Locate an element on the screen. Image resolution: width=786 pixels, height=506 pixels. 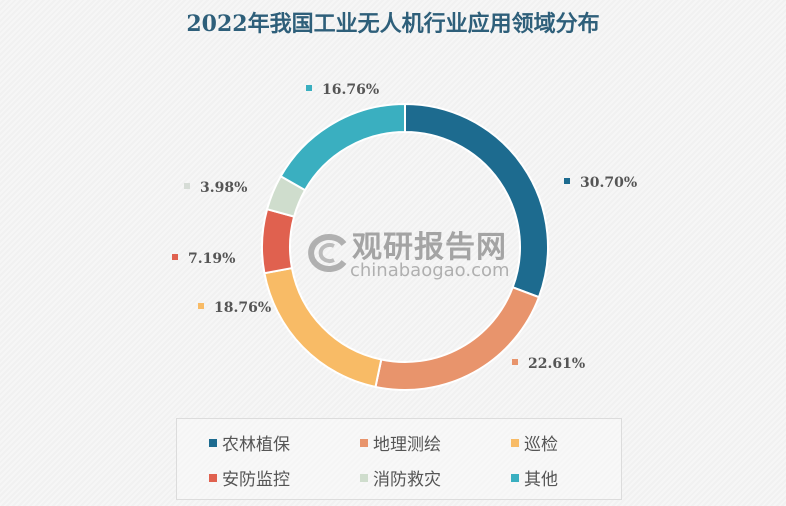
data-label-agri: 30.70% is located at coordinates (600, 183).